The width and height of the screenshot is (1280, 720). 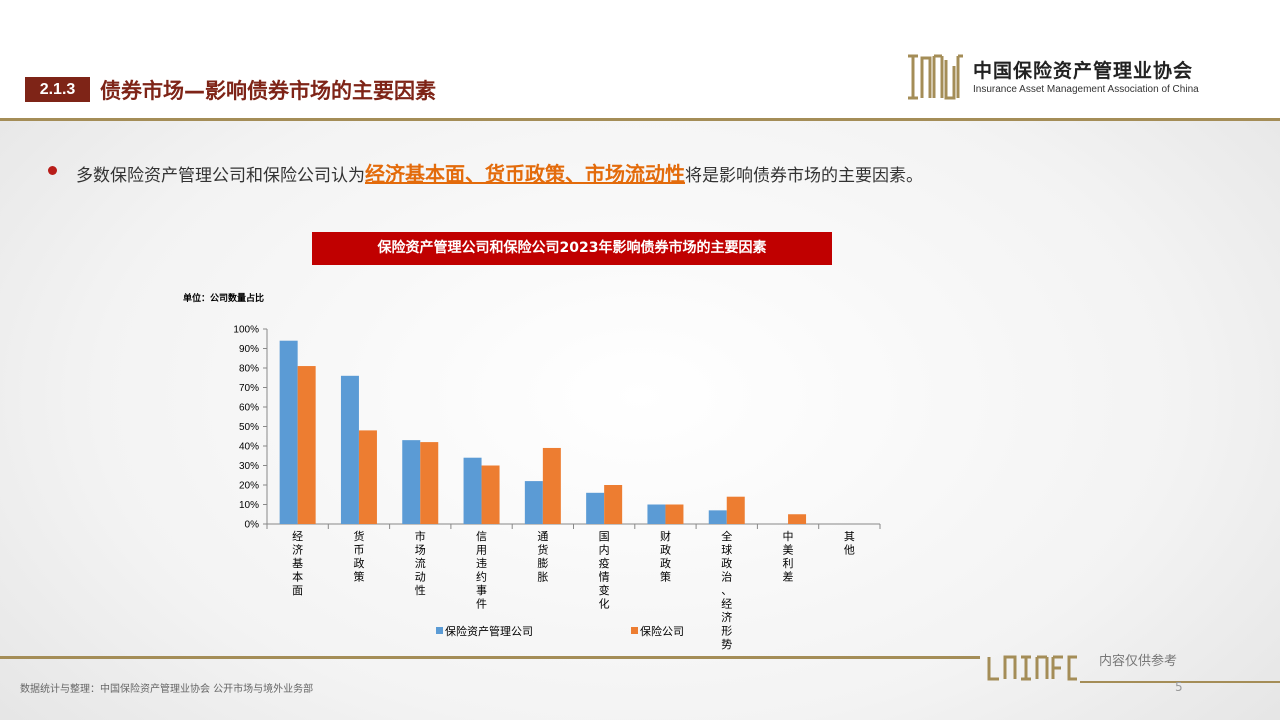 I want to click on page-title: 债券市场—影响债券市场的主要因素, so click(x=268, y=91).